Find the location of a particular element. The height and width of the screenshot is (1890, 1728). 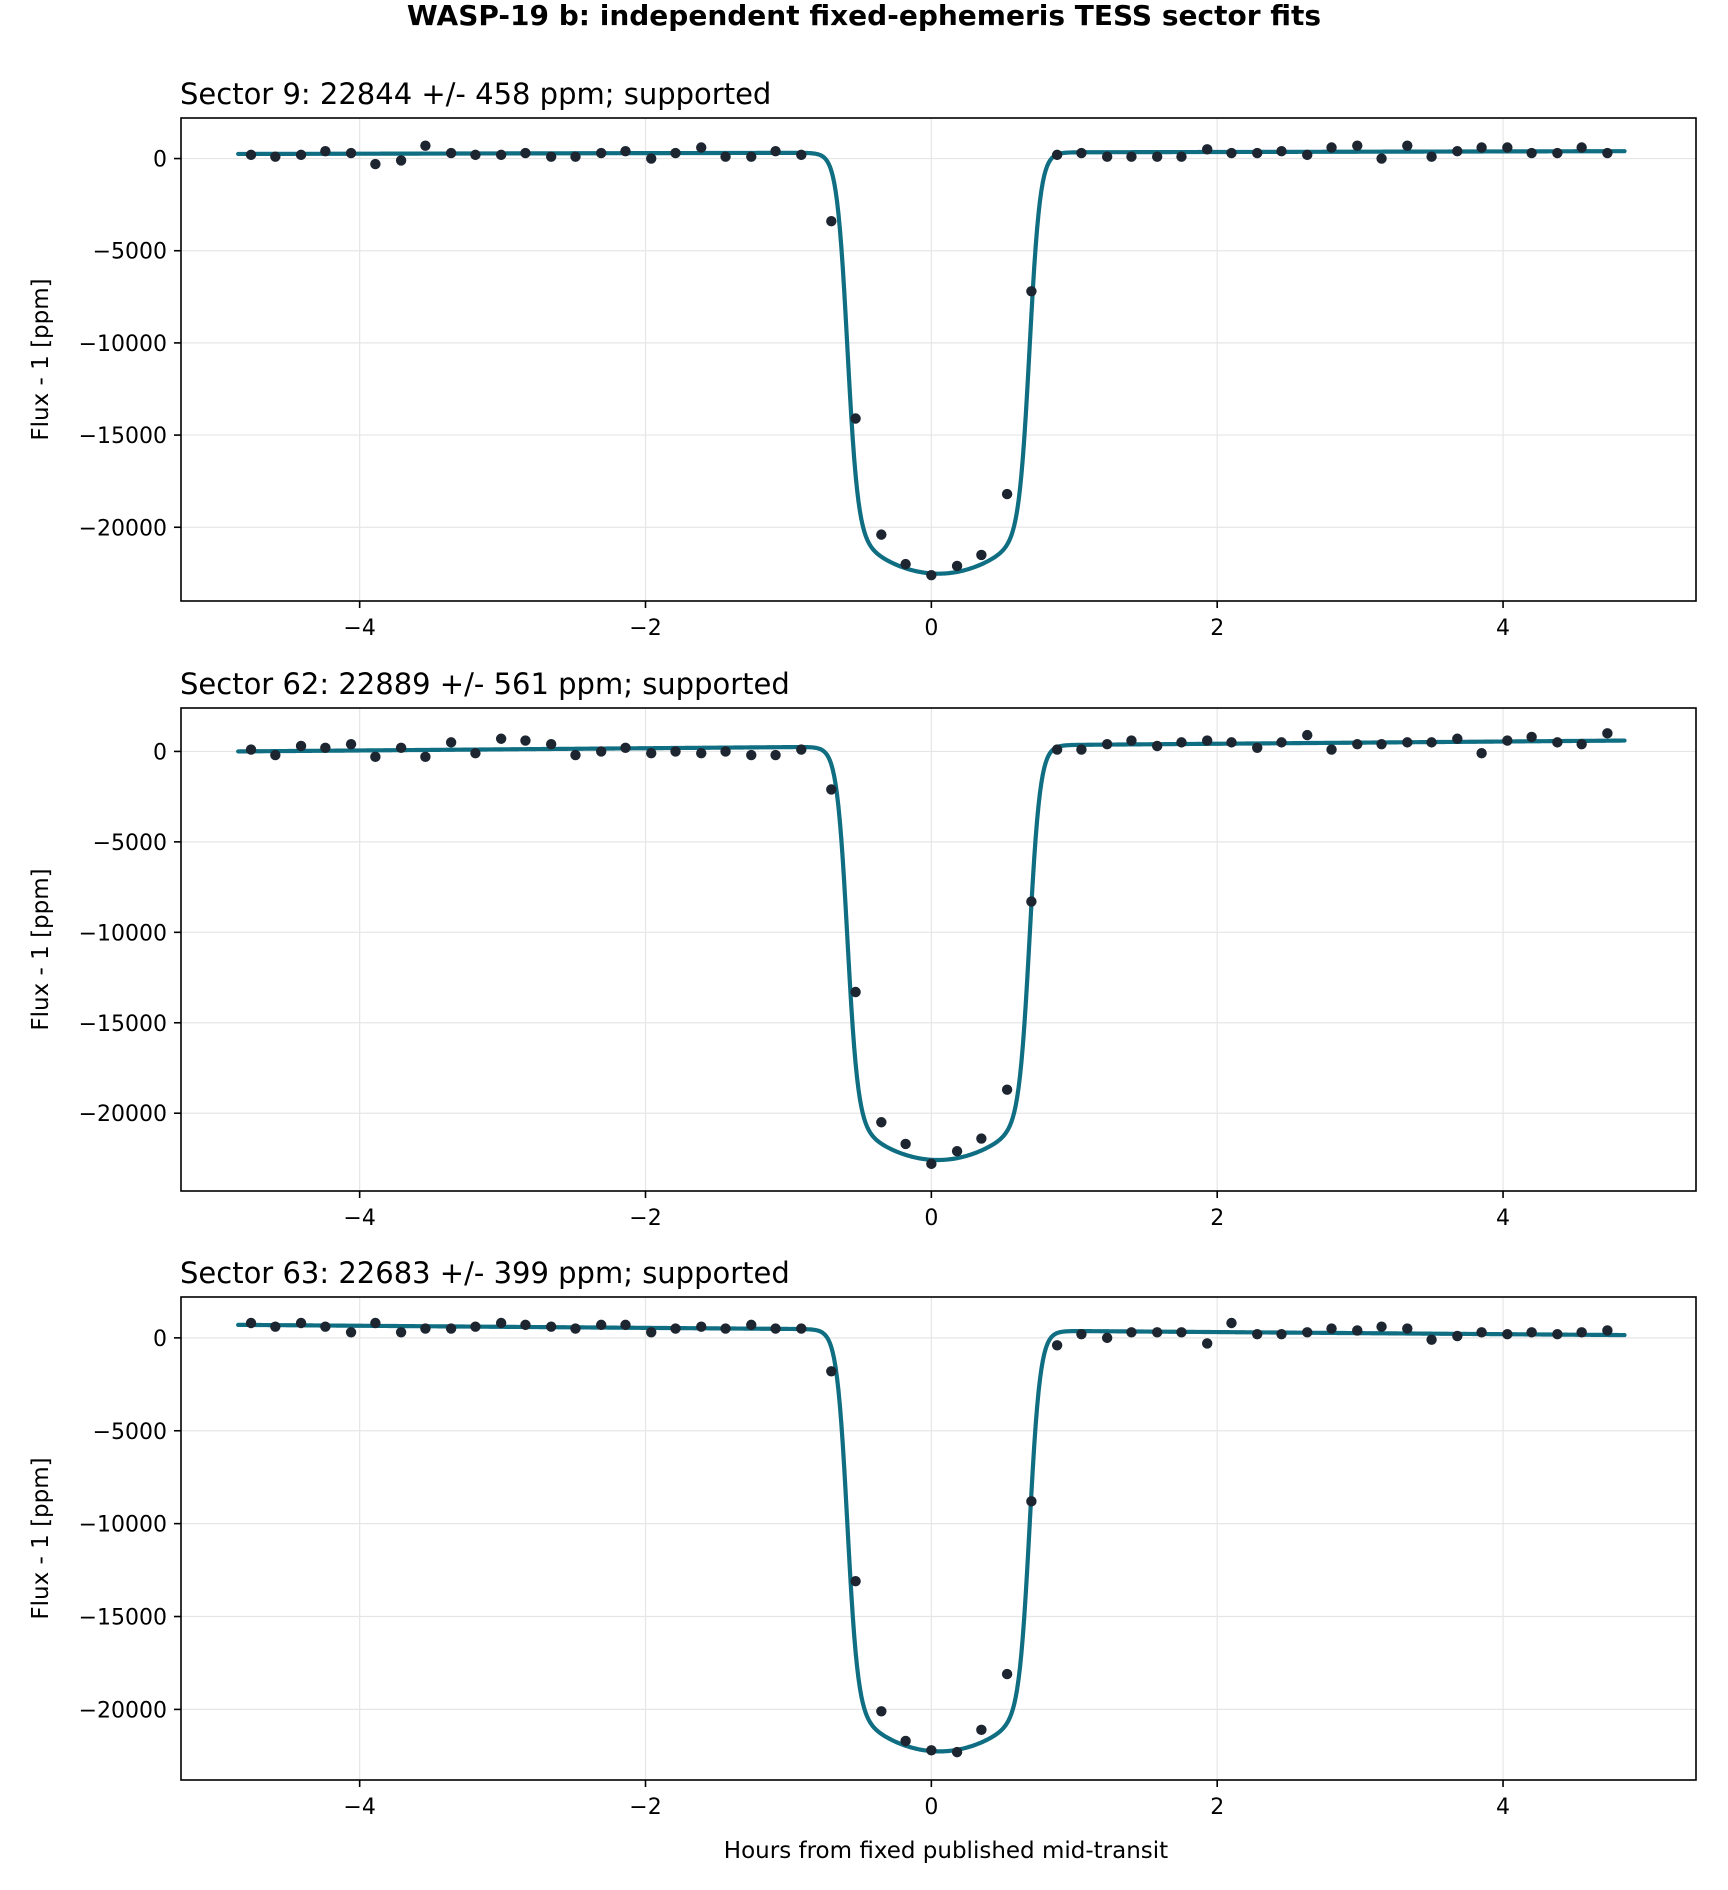

y-axis-label: Flux - 1 [ppm] is located at coordinates (41, 1538).